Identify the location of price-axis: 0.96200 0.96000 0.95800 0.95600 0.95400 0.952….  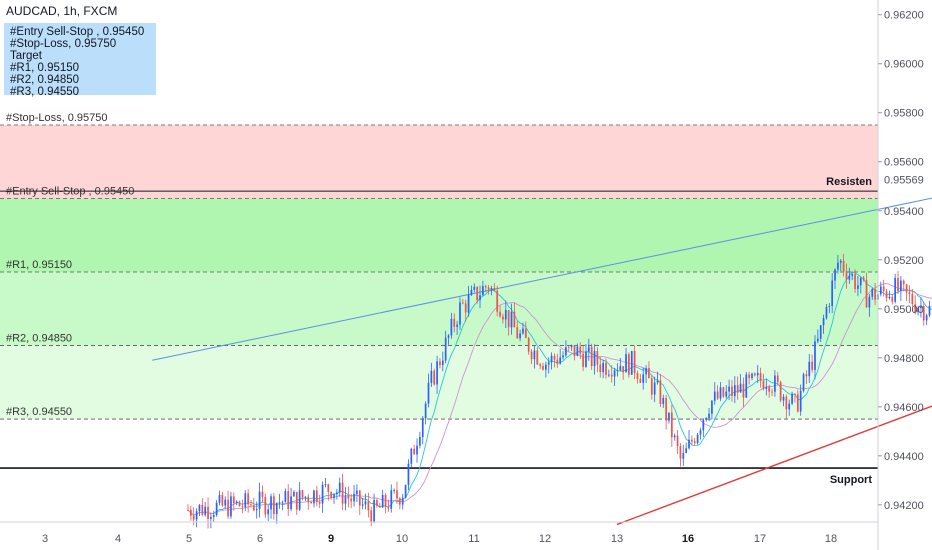
(904, 275).